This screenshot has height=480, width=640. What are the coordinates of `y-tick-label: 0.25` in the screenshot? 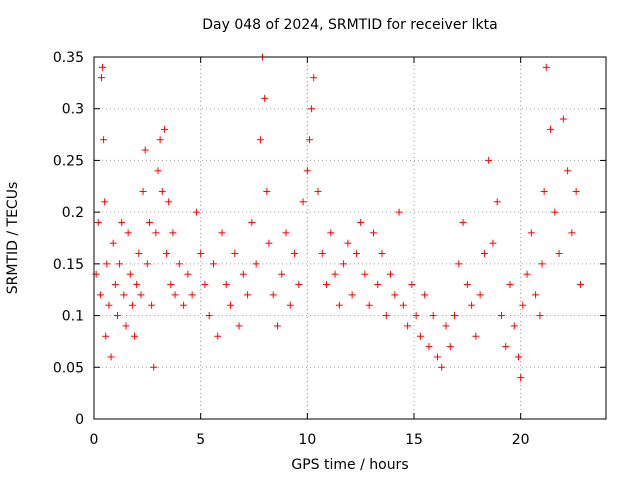 It's located at (68, 161).